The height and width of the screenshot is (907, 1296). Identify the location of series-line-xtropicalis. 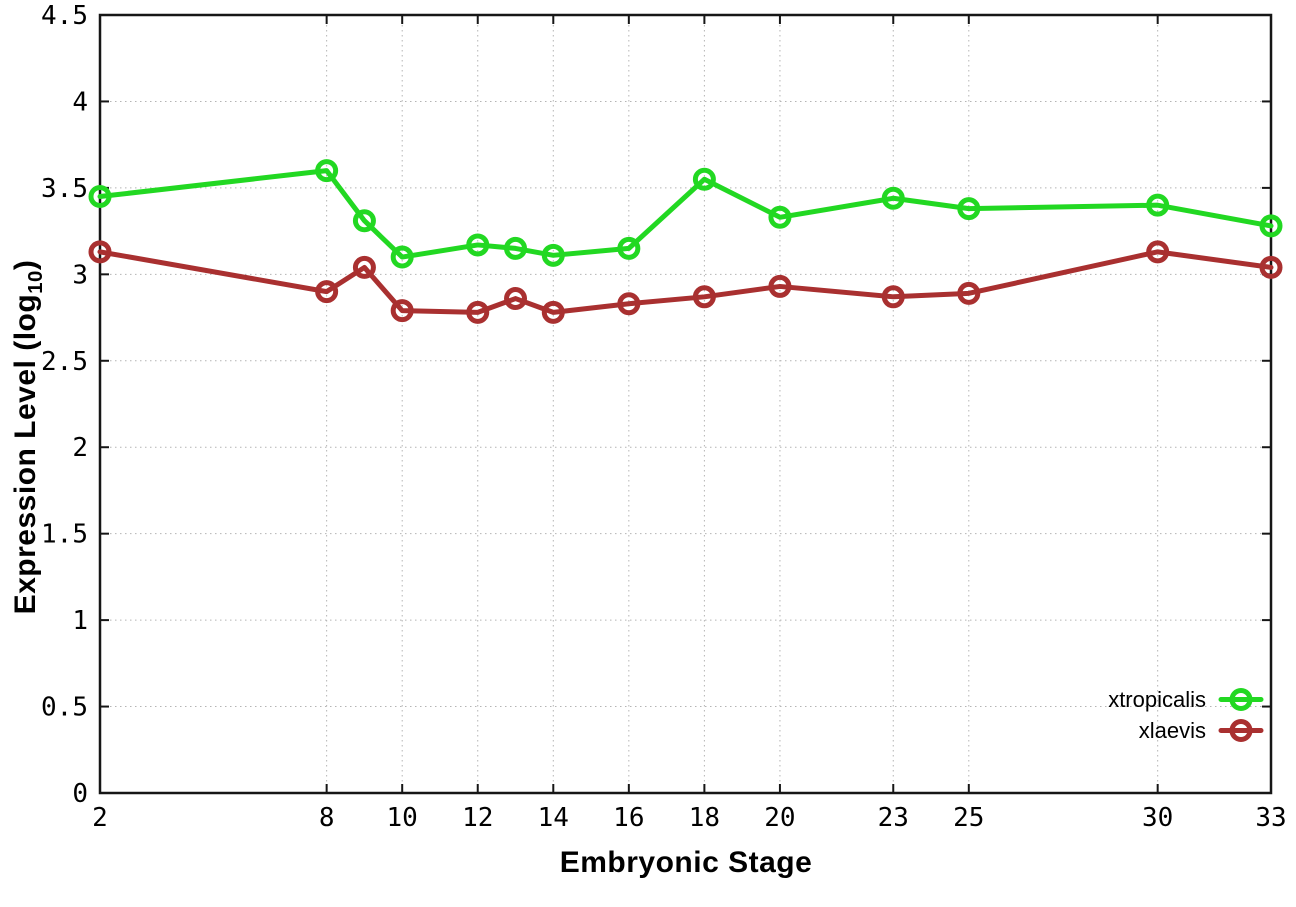
(685, 214).